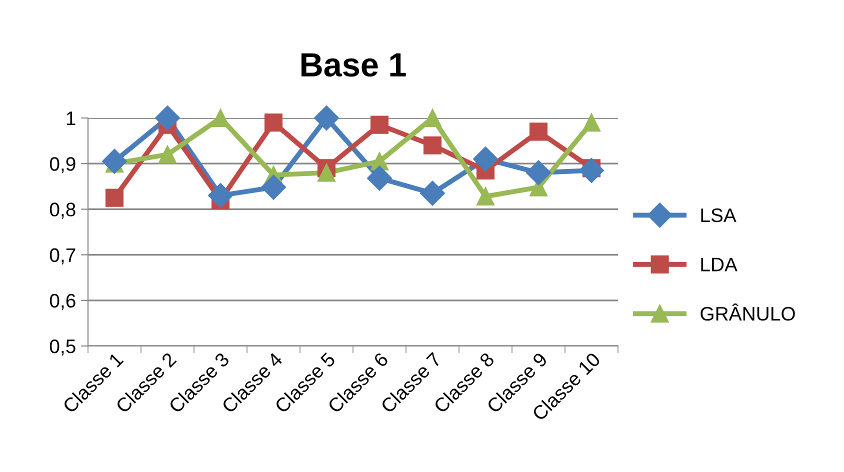  Describe the element at coordinates (747, 312) in the screenshot. I see `legend-label: GRÂNULO` at that location.